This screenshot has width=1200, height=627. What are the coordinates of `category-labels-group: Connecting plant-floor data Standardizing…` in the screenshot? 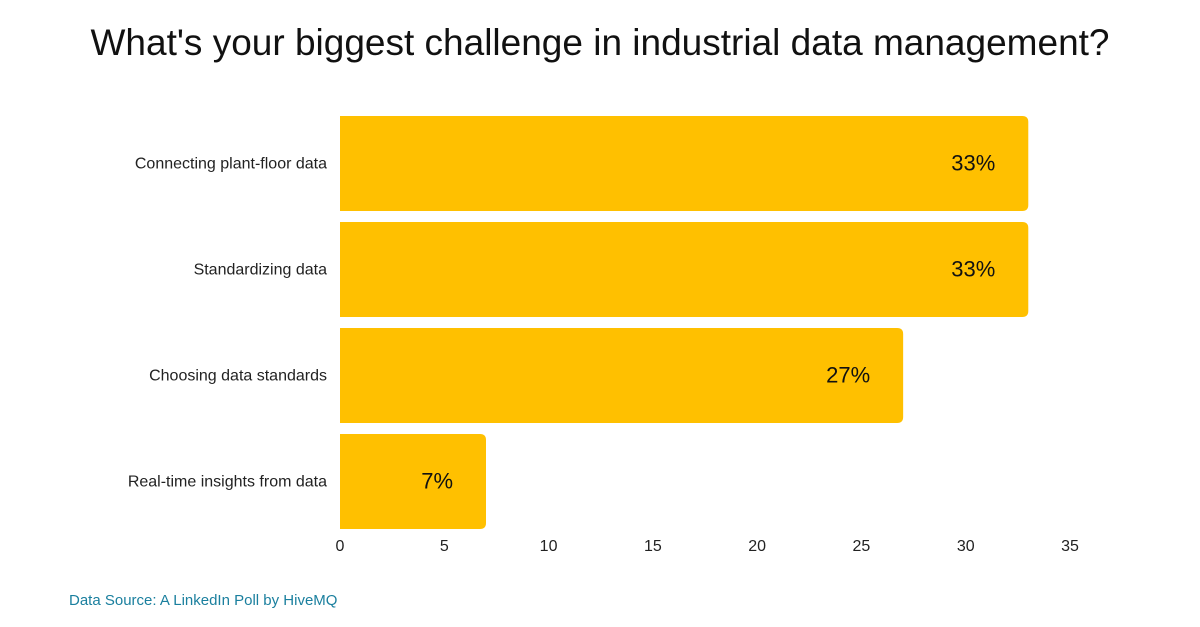 It's located at (227, 323).